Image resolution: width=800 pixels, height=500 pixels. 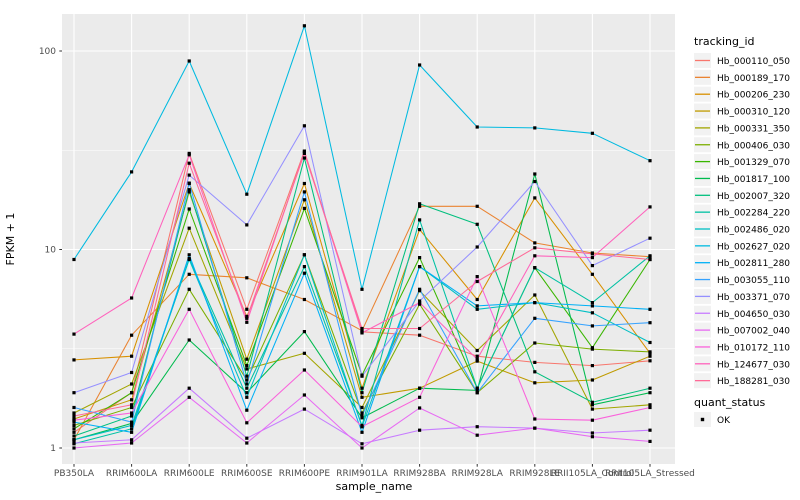 What do you see at coordinates (753, 365) in the screenshot?
I see `legend-item-label: Hb_124677_030` at bounding box center [753, 365].